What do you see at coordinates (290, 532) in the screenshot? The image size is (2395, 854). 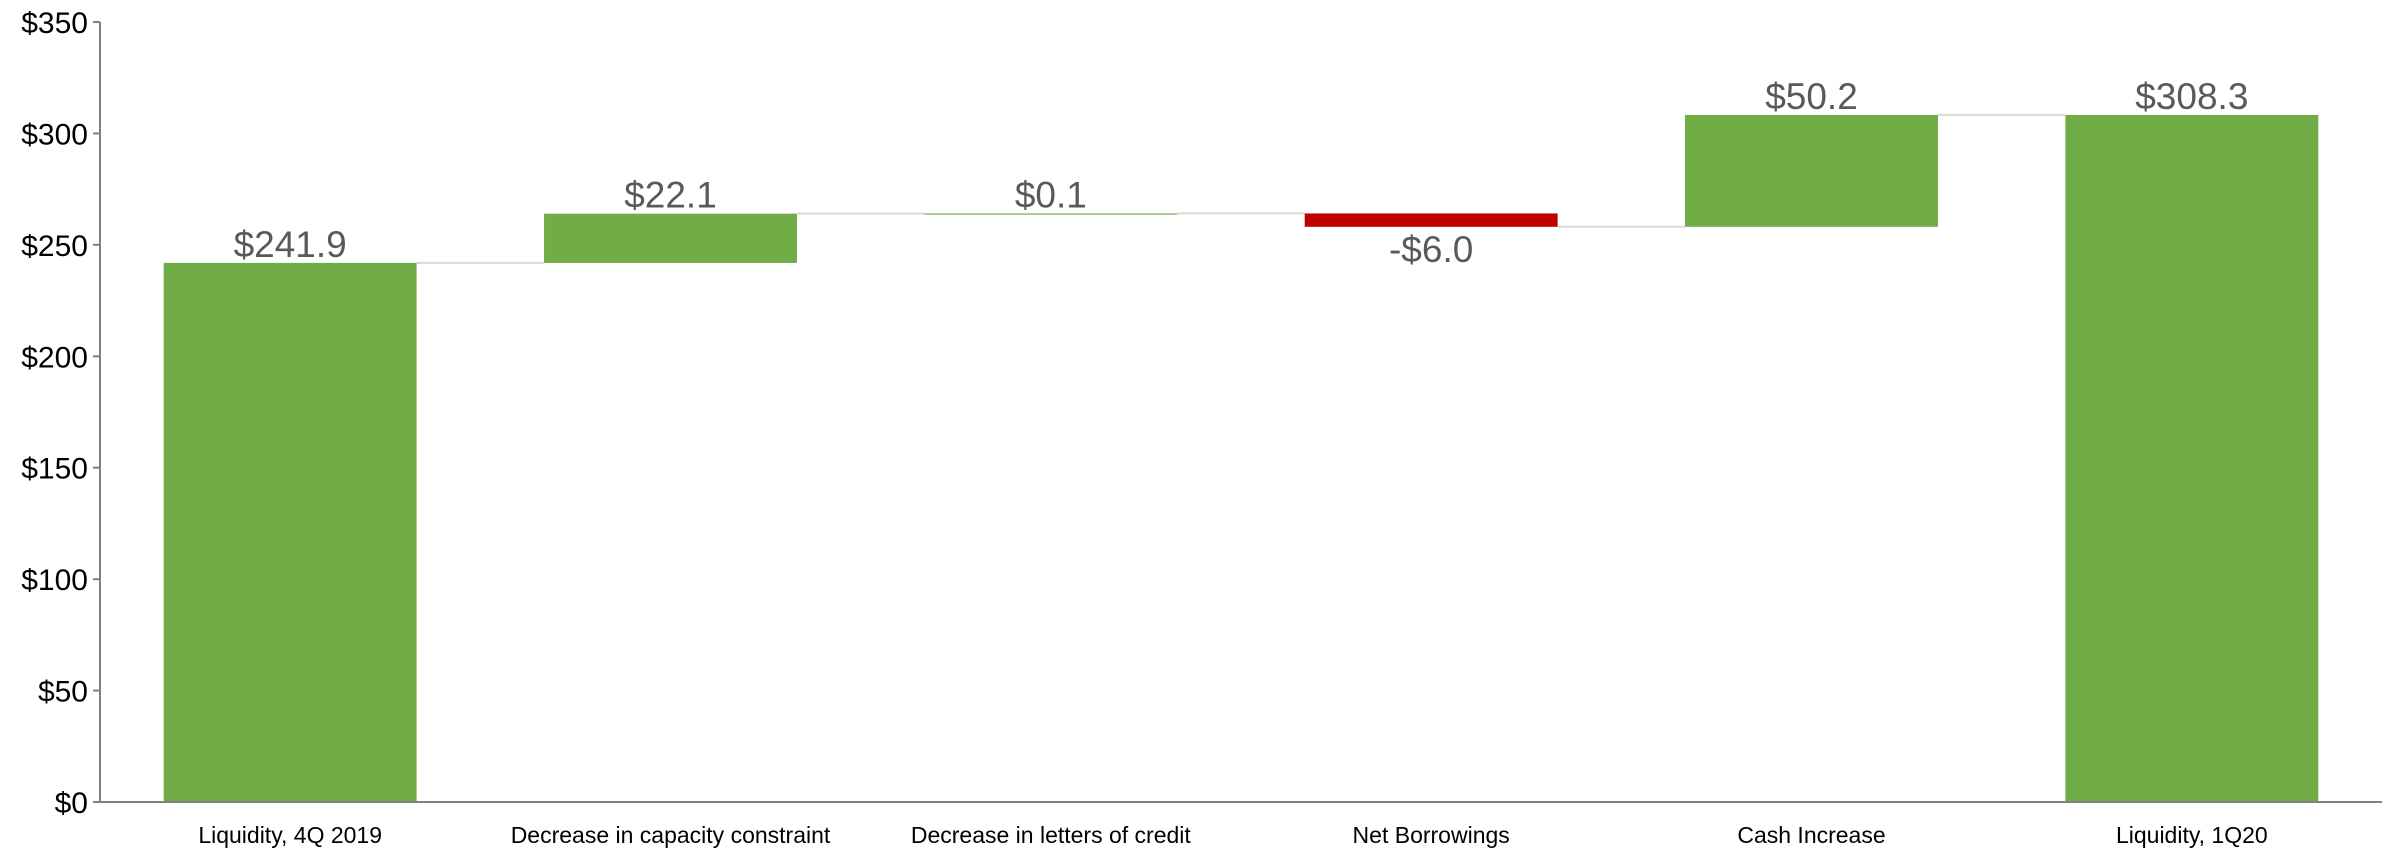 I see `bar-liquidity-4q-2019` at bounding box center [290, 532].